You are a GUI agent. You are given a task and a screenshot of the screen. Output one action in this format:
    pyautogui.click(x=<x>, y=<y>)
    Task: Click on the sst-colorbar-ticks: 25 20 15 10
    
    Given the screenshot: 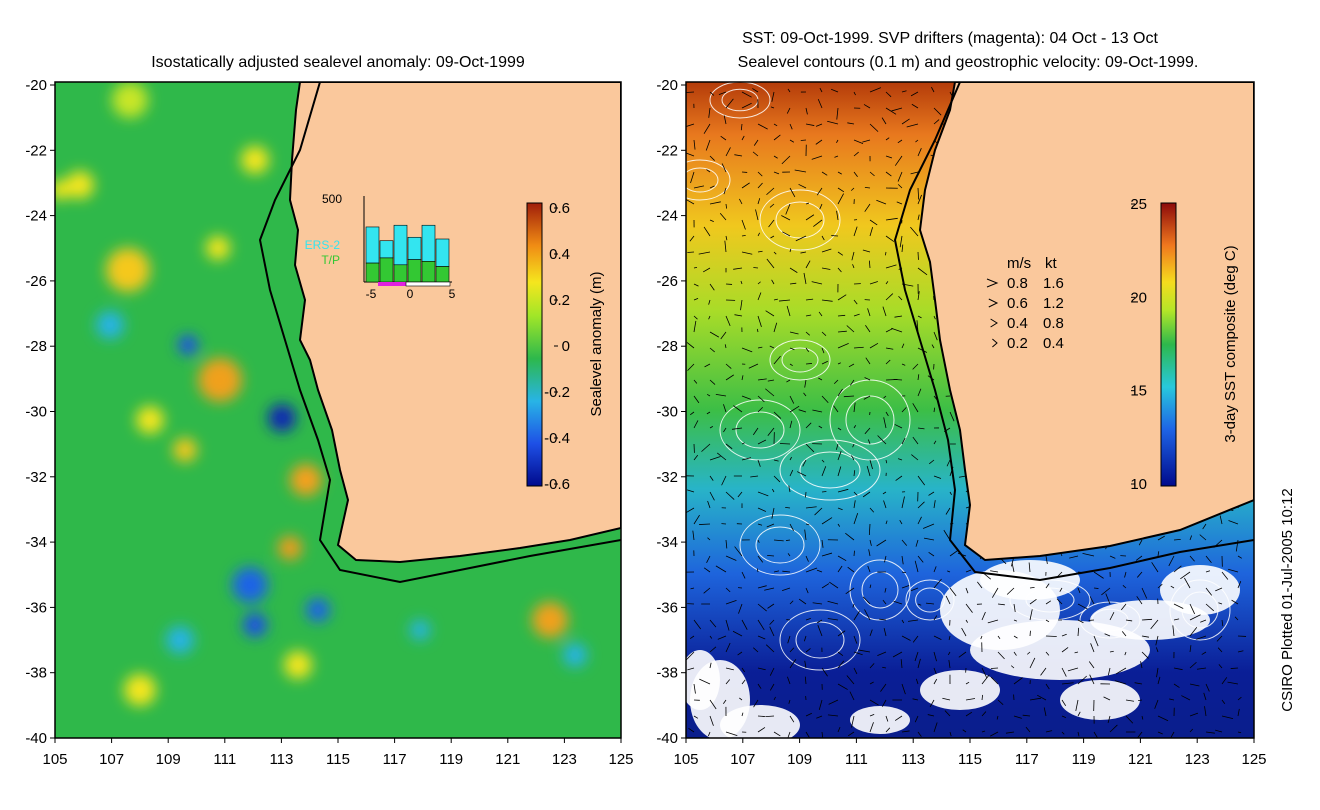 What is the action you would take?
    pyautogui.click(x=1138, y=344)
    